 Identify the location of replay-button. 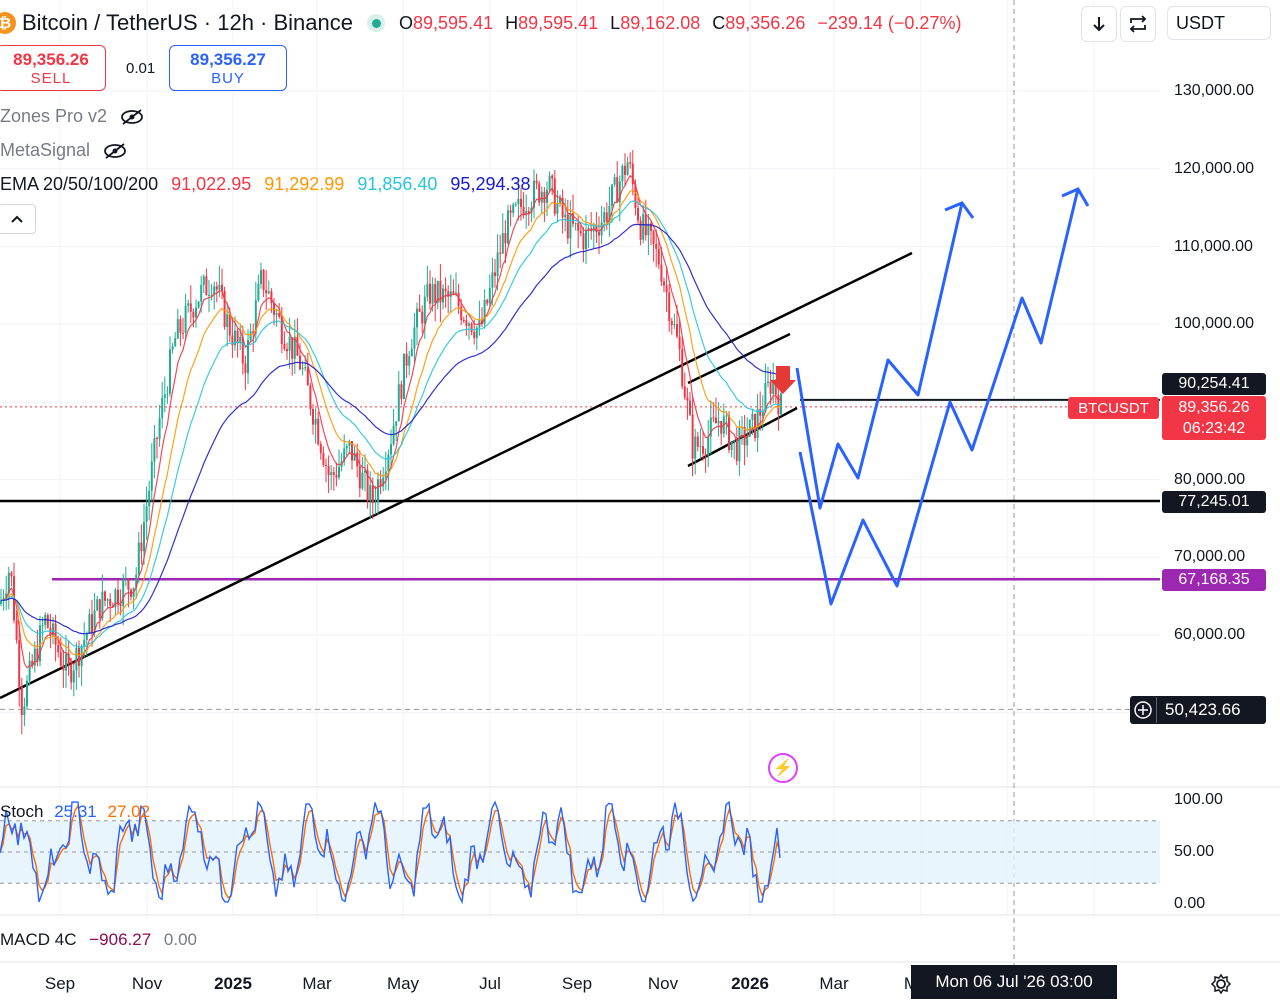
(1138, 24).